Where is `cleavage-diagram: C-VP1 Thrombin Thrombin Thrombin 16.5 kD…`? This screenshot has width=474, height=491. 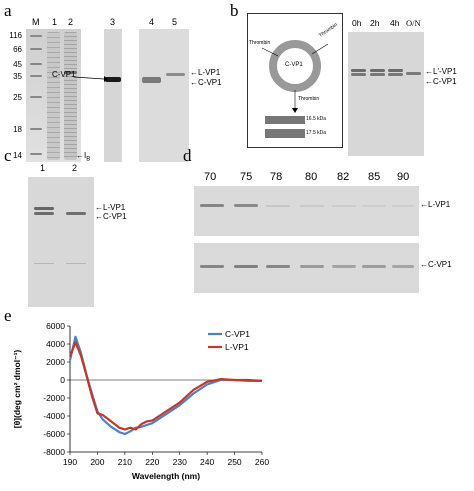
cleavage-diagram: C-VP1 Thrombin Thrombin Thrombin 16.5 kD… is located at coordinates (295, 80).